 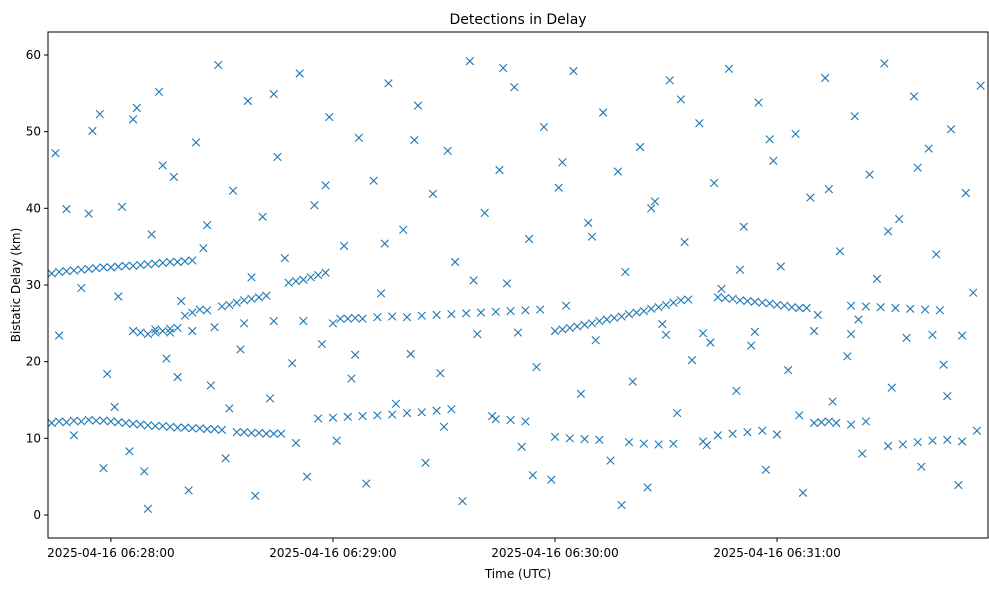 I want to click on x-tick-label: 2025-04-16 06:31:00, so click(x=776, y=553).